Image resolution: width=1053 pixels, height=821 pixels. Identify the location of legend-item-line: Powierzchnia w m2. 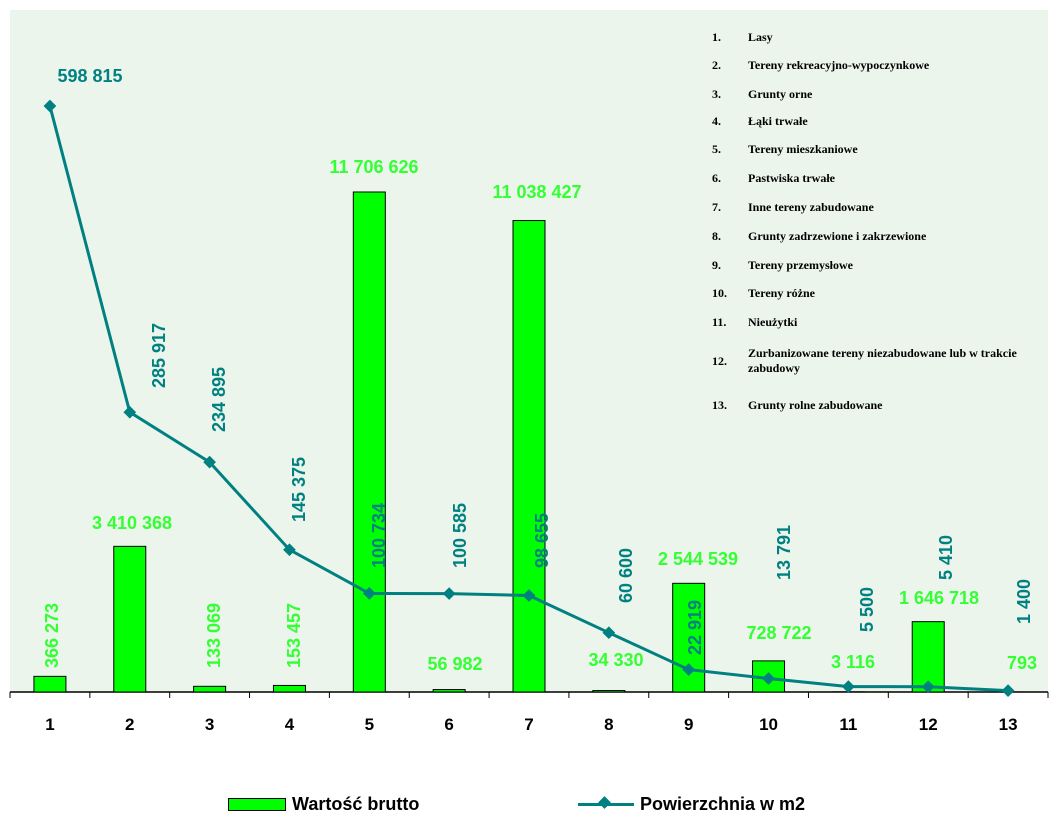
(691, 804).